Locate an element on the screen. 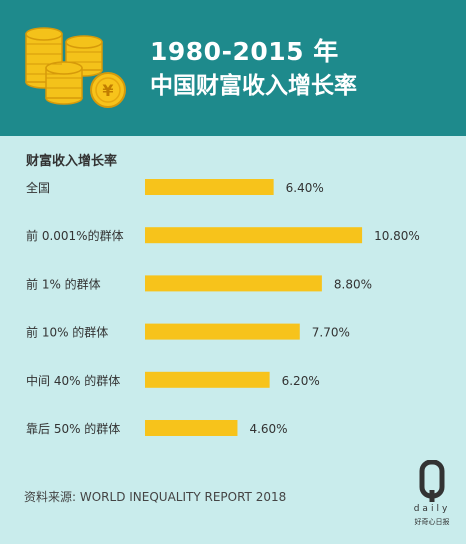  value-label: 6.20% is located at coordinates (301, 381).